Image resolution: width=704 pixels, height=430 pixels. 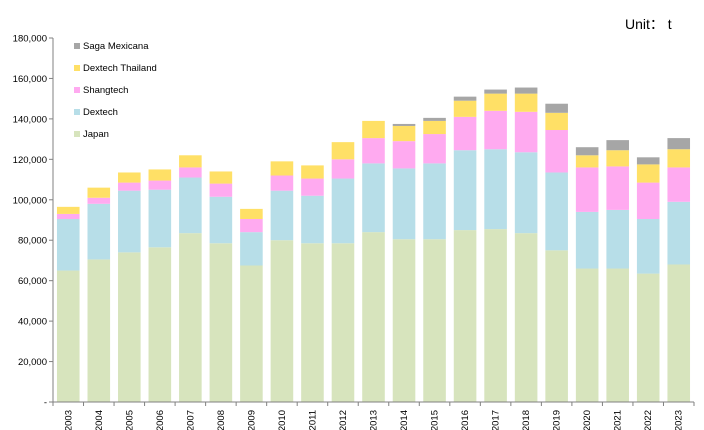 What do you see at coordinates (32, 322) in the screenshot?
I see `y-tick-label: 40,000` at bounding box center [32, 322].